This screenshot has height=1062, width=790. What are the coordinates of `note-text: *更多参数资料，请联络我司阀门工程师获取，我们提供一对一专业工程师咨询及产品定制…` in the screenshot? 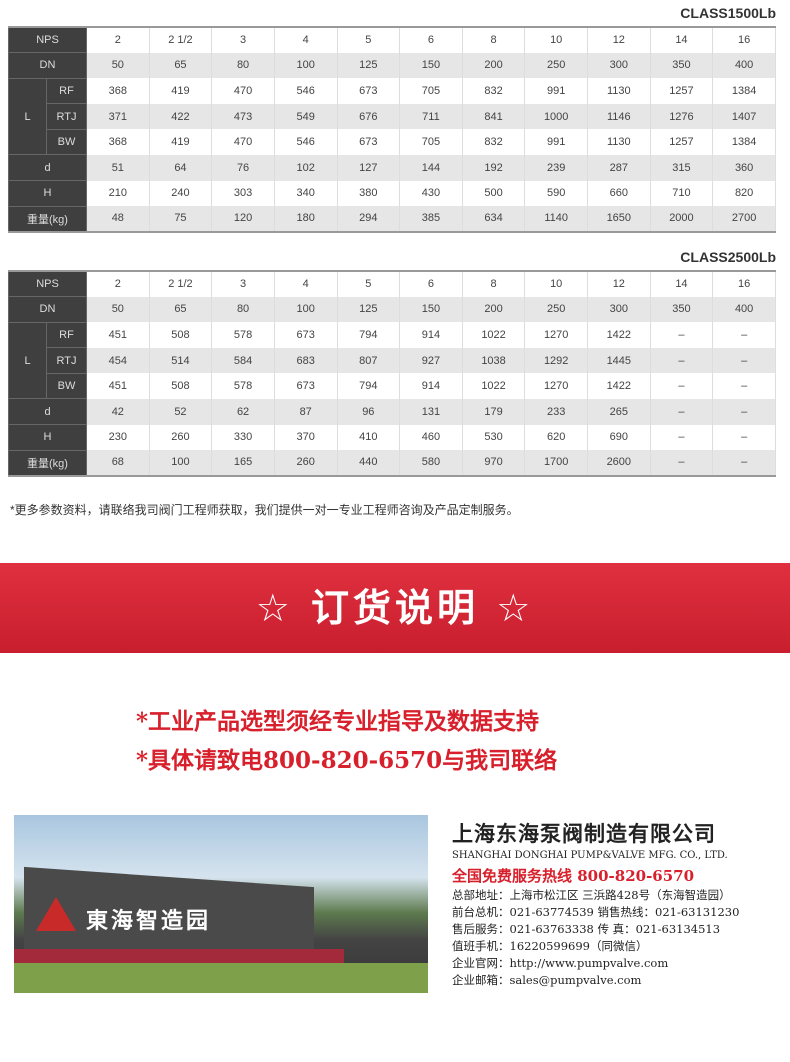 It's located at (264, 510).